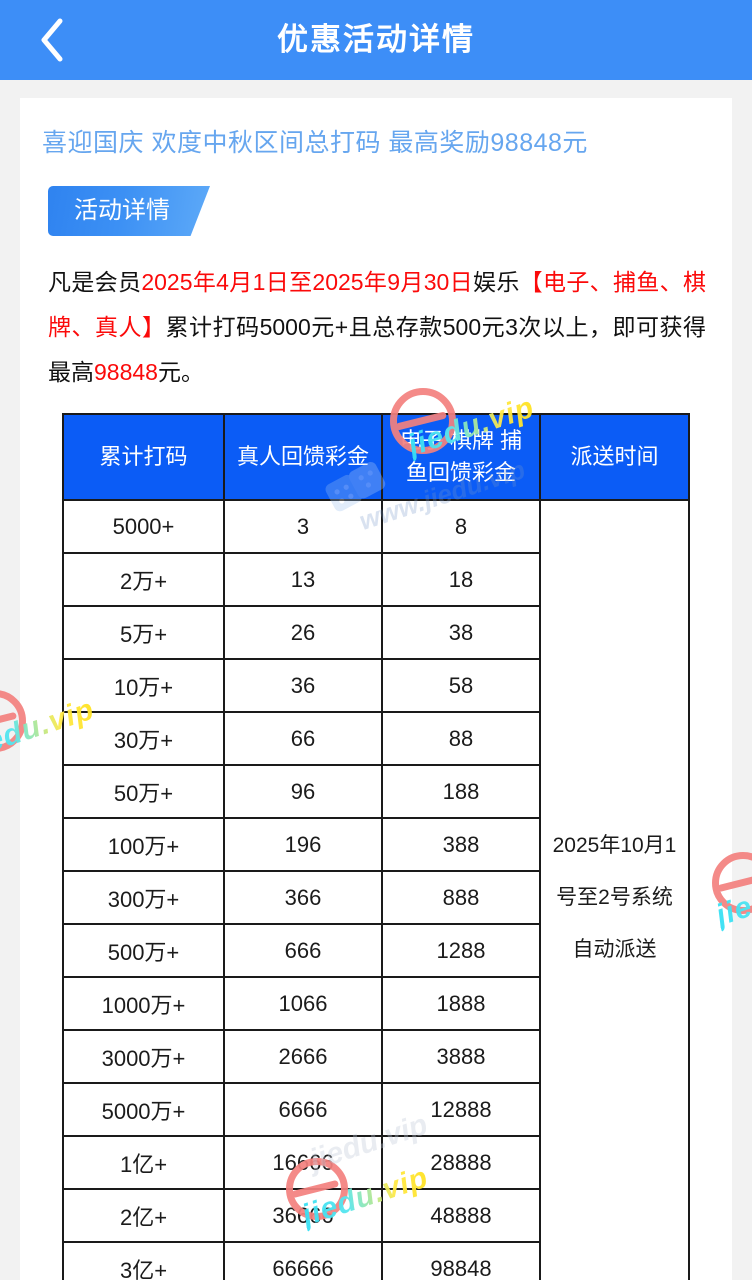 The height and width of the screenshot is (1280, 752). What do you see at coordinates (303, 1215) in the screenshot?
I see `cell-live: 36666` at bounding box center [303, 1215].